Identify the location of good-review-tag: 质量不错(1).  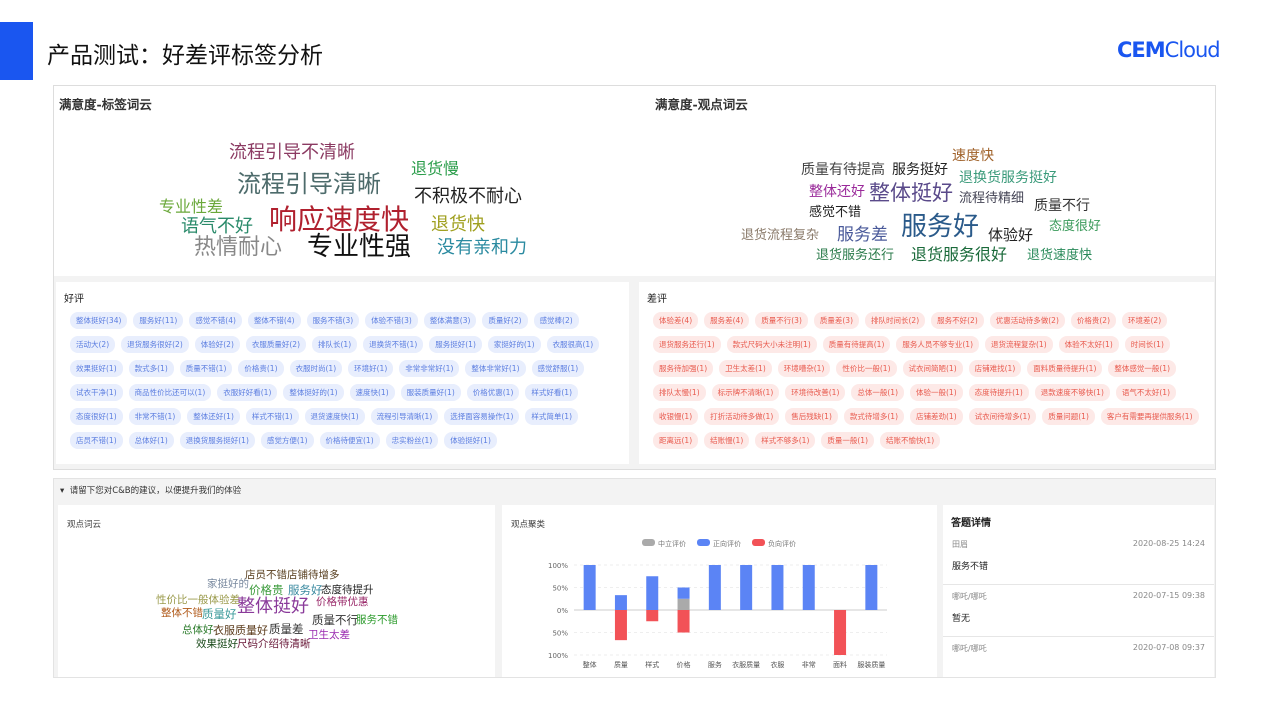
(206, 368).